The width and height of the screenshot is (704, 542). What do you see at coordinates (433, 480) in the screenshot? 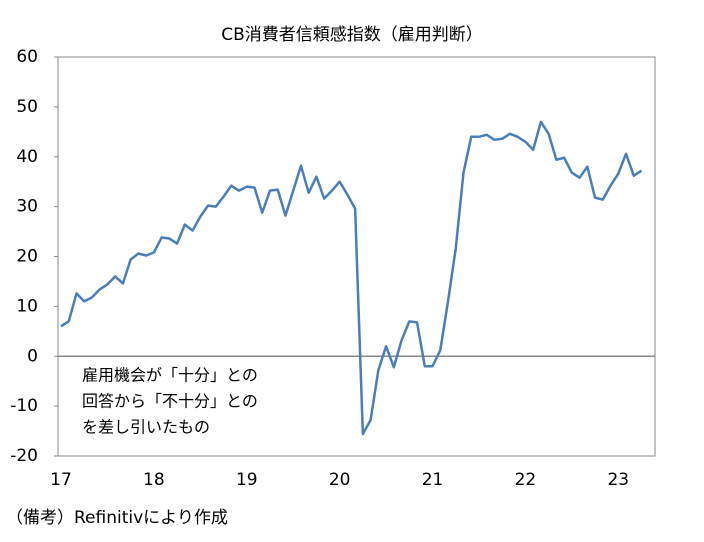
I see `x-tick-label: 21` at bounding box center [433, 480].